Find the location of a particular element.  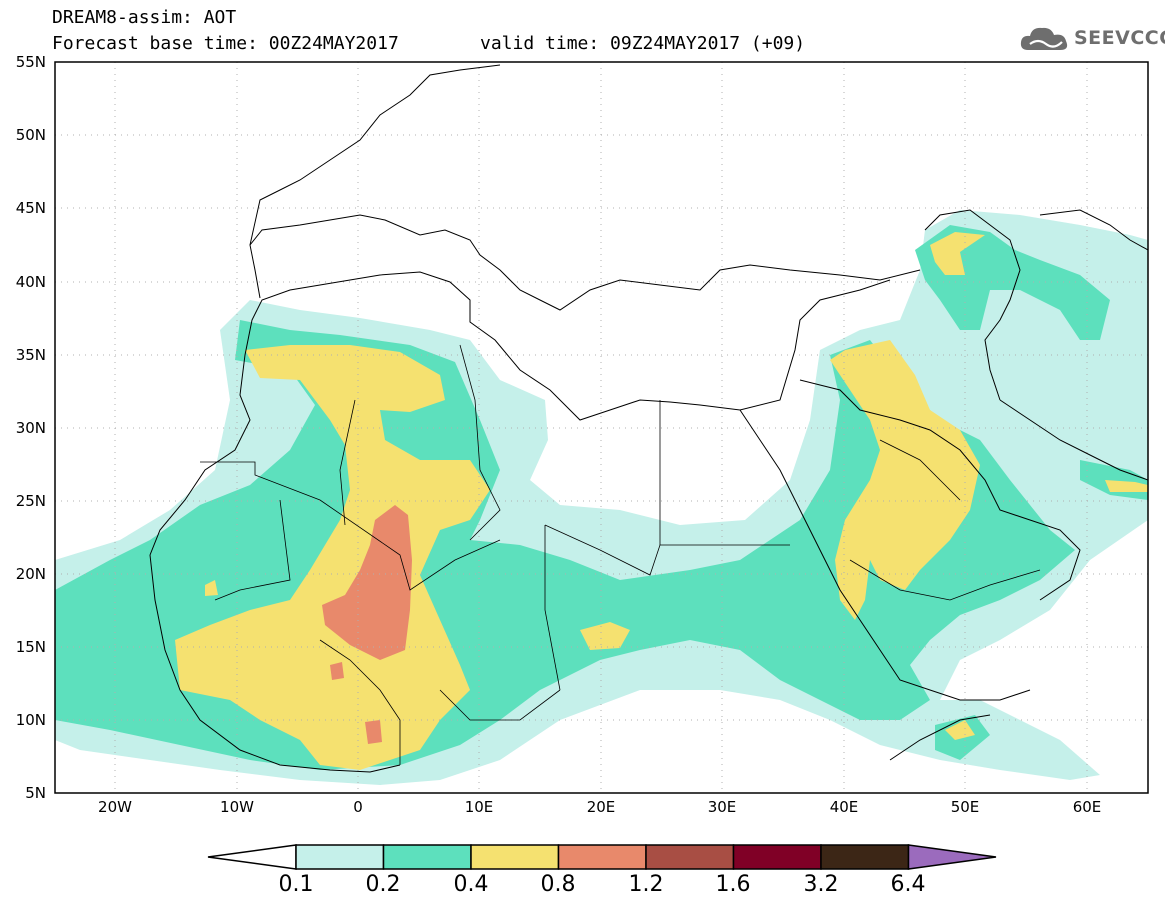

colorbar-label-1.2: 1.2 is located at coordinates (646, 884).